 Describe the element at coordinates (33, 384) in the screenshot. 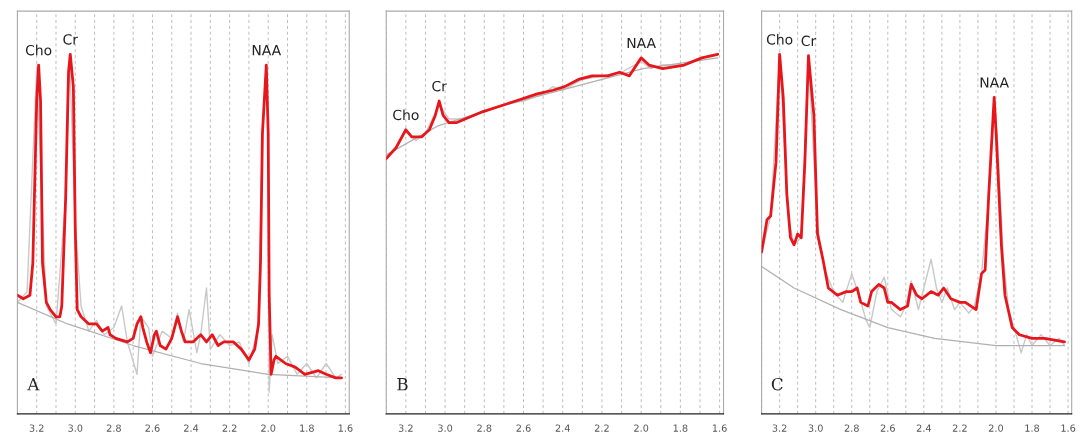

I see `annotation: A` at that location.